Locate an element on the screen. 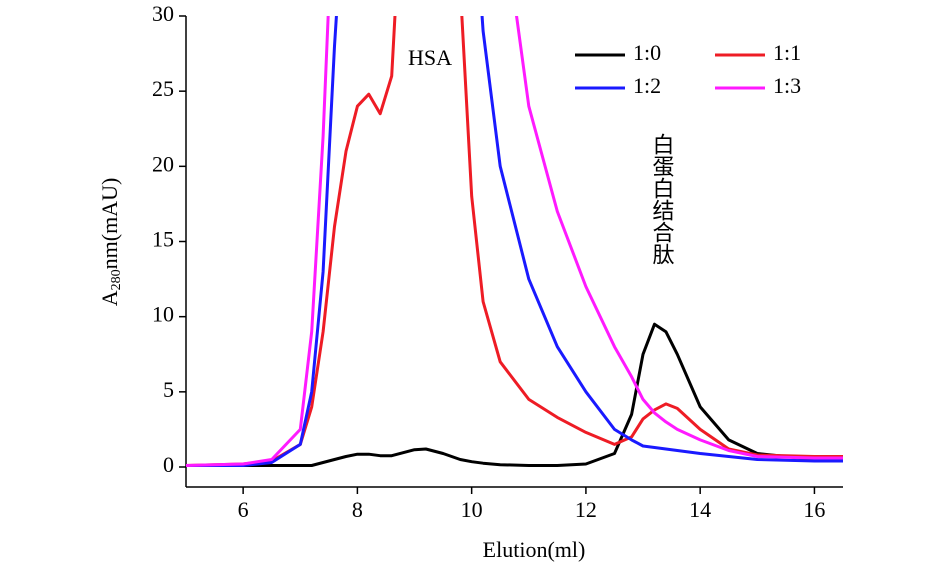 The width and height of the screenshot is (945, 577). y-label-sub: 280 is located at coordinates (116, 279).